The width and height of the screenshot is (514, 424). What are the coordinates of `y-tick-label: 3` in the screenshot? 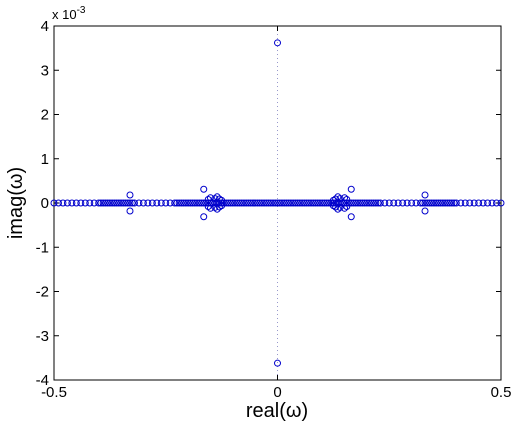 It's located at (45, 70).